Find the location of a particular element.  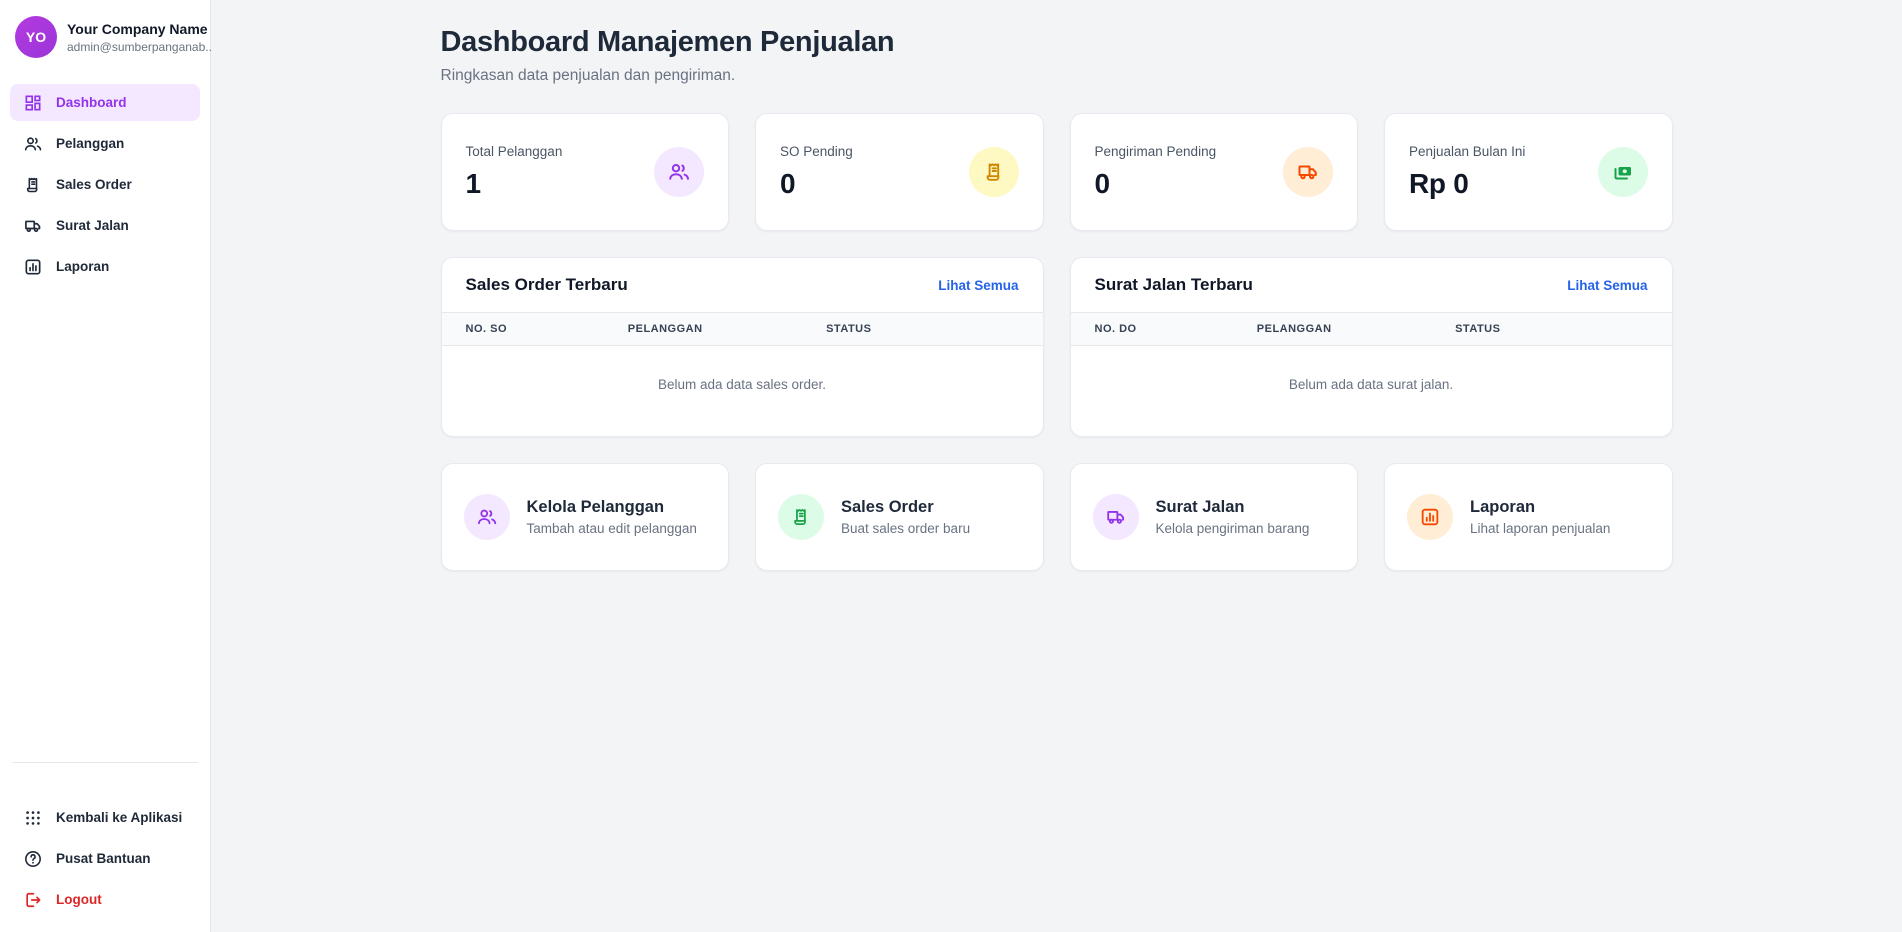

action-card-surat-jalan: Surat Jalan Kelola pengiriman barang is located at coordinates (1213, 517).